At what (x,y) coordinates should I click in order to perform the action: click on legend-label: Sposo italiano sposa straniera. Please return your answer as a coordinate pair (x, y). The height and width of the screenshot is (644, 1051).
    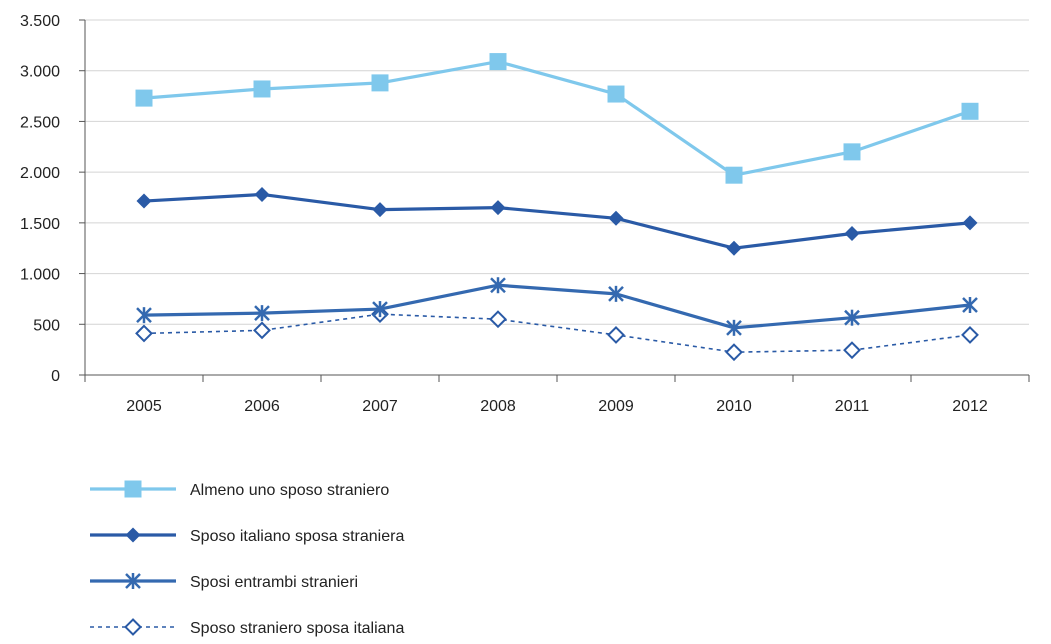
    Looking at the image, I should click on (297, 536).